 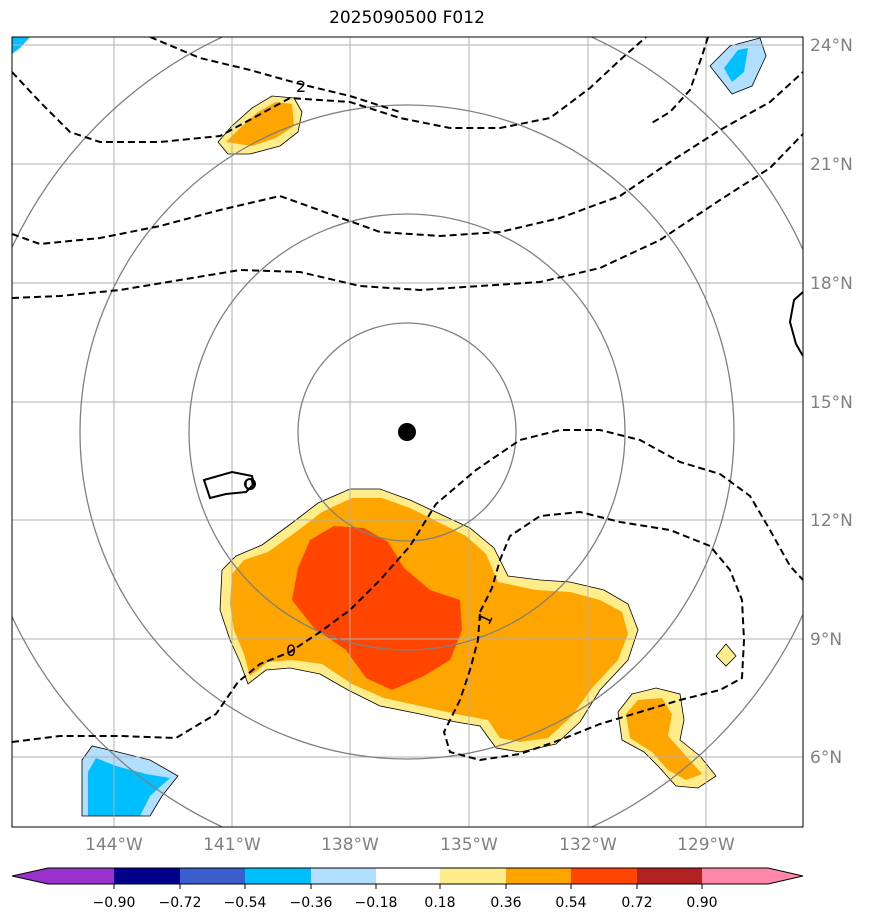 I want to click on colorbar-ticks, so click(x=408, y=886).